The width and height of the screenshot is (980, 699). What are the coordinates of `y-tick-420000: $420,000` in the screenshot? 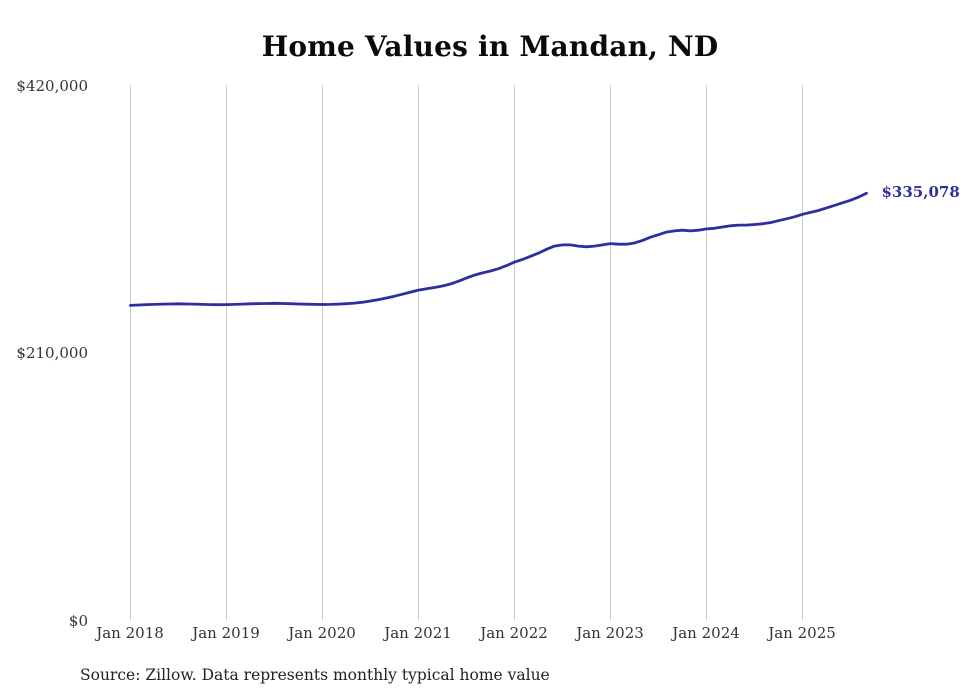 It's located at (52, 86).